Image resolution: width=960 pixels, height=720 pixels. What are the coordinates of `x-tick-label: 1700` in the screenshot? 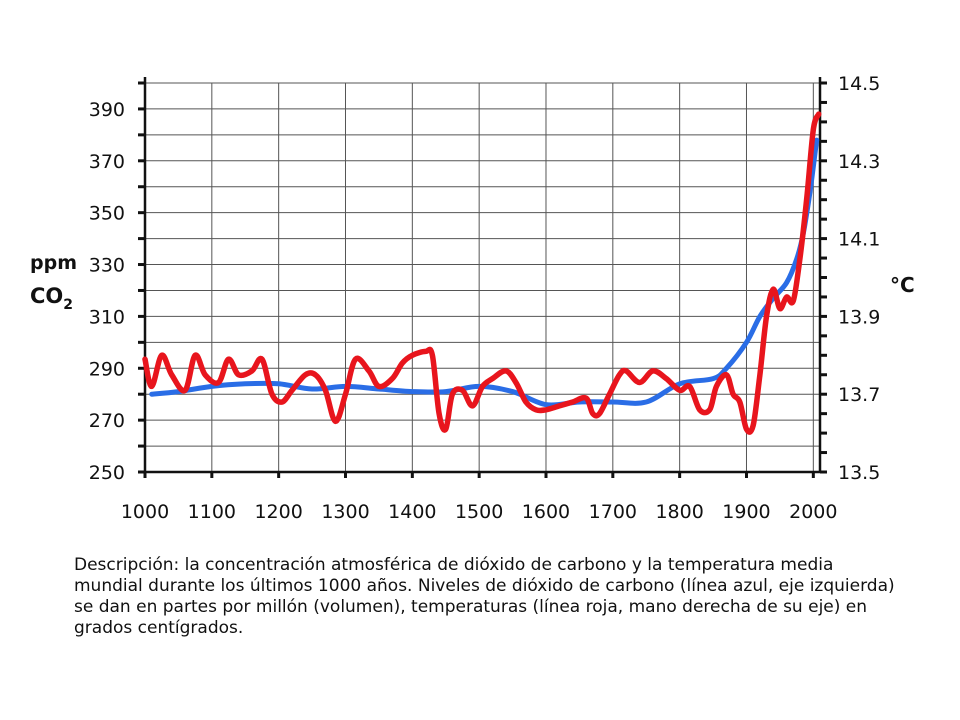 It's located at (613, 512).